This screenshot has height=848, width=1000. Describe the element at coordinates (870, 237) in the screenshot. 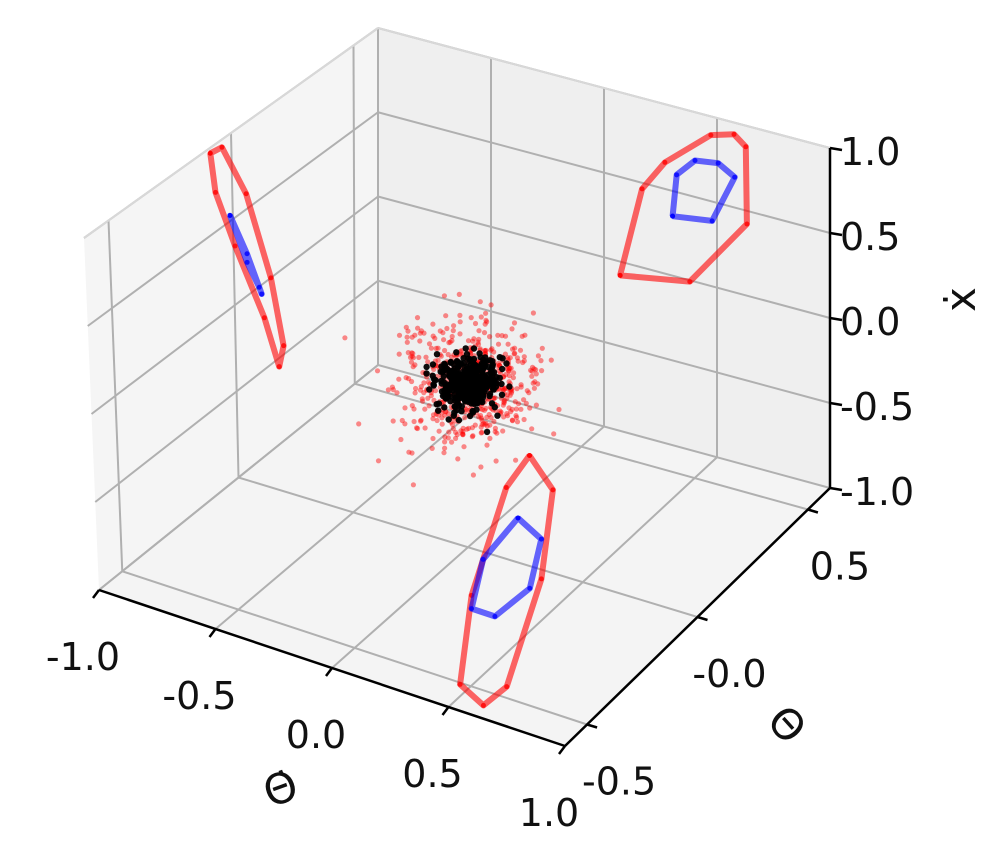

I see `z-tick-label-3: 0.5` at that location.